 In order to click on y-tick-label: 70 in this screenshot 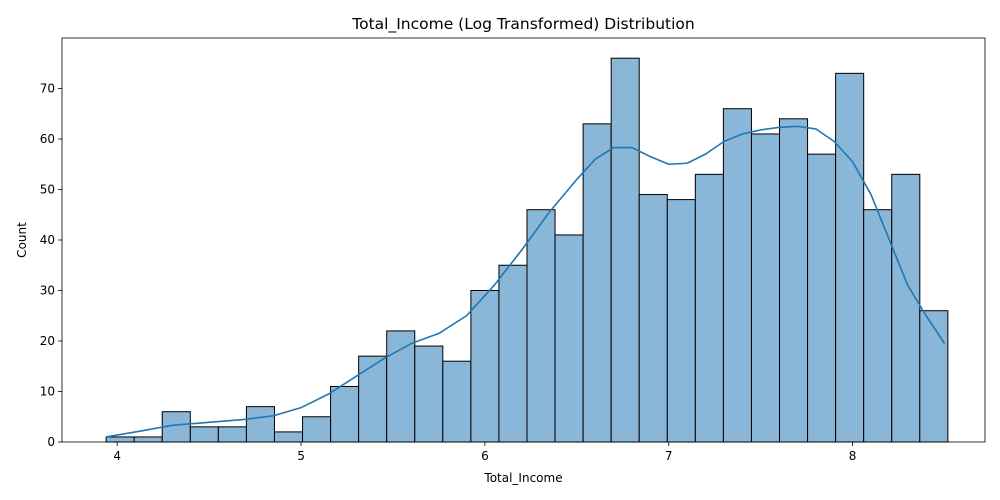, I will do `click(47, 89)`.